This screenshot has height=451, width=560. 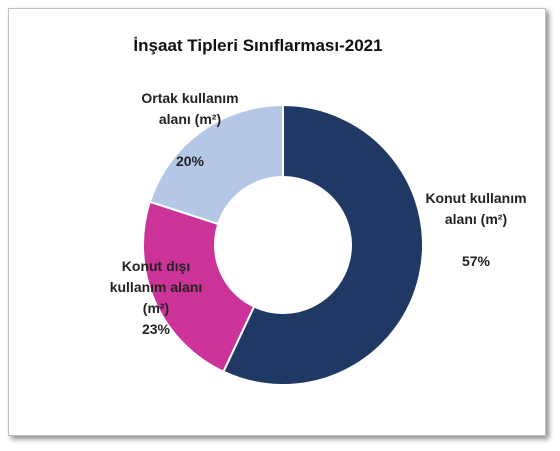 What do you see at coordinates (156, 287) in the screenshot?
I see `category-label: Konut dışı kullanım alanı (m²)` at bounding box center [156, 287].